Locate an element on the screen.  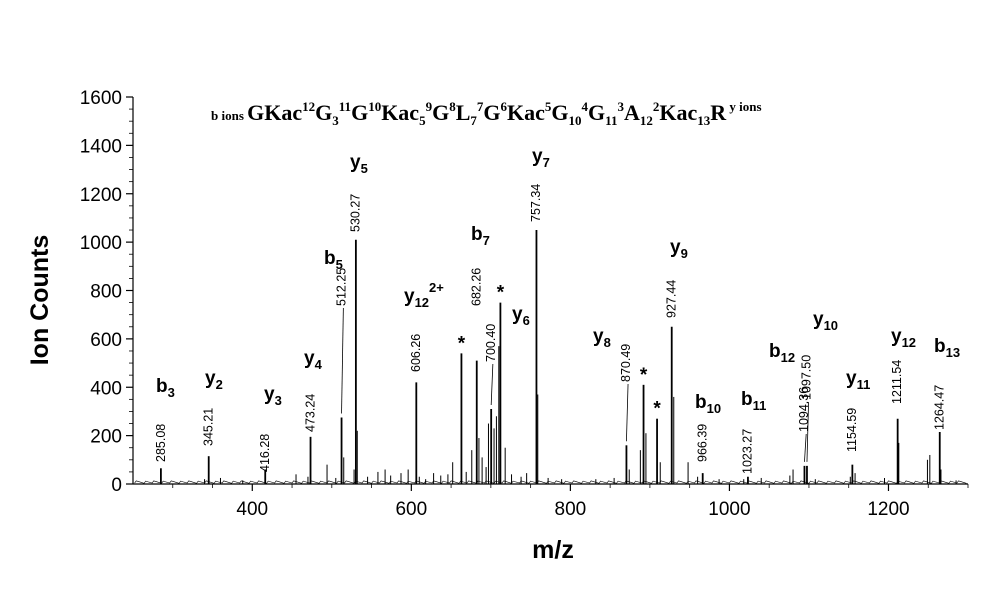
ion-number: 10 is located at coordinates (714, 408).